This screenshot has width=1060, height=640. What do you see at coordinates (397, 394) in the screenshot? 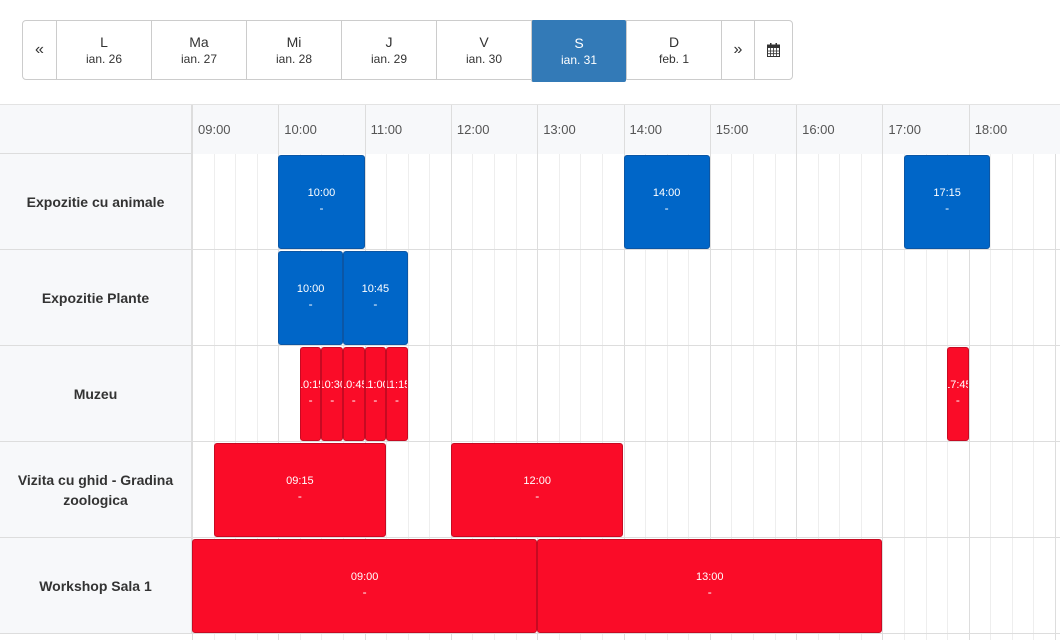
I see `event-block: 11:15 -` at bounding box center [397, 394].